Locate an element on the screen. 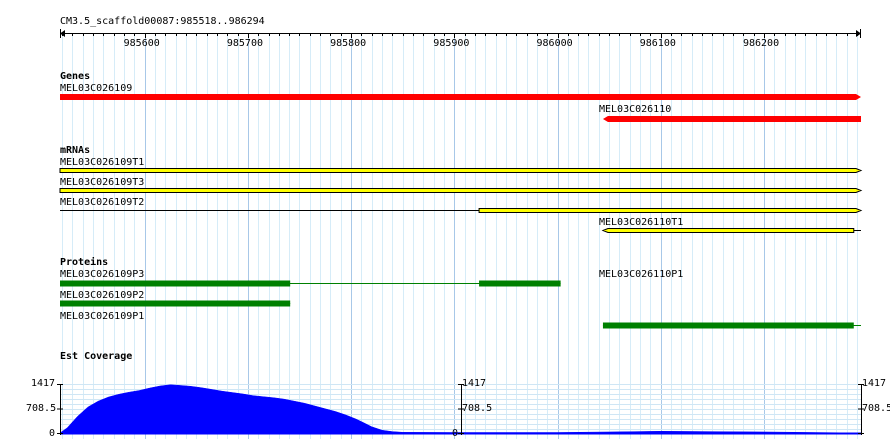 The image size is (890, 439). est-coverage-track is located at coordinates (460, 409).